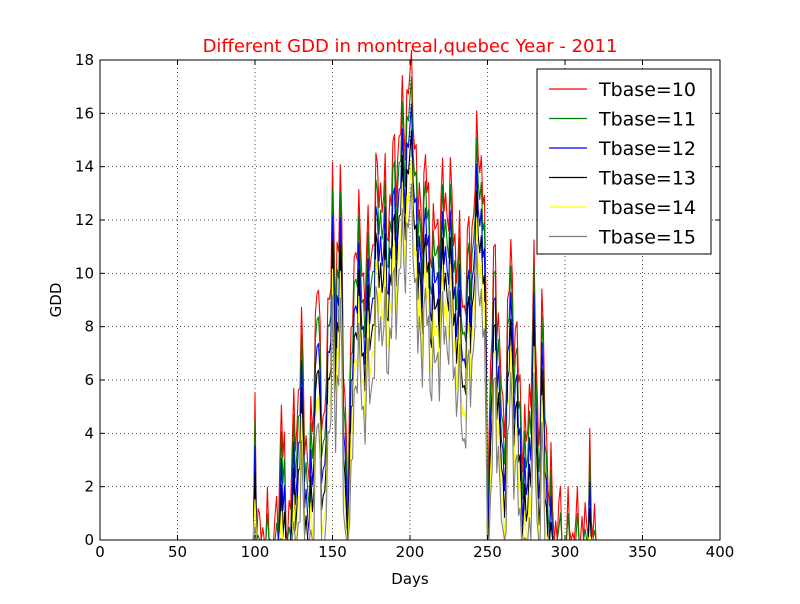  What do you see at coordinates (89, 433) in the screenshot?
I see `y-tick-label: 4` at bounding box center [89, 433].